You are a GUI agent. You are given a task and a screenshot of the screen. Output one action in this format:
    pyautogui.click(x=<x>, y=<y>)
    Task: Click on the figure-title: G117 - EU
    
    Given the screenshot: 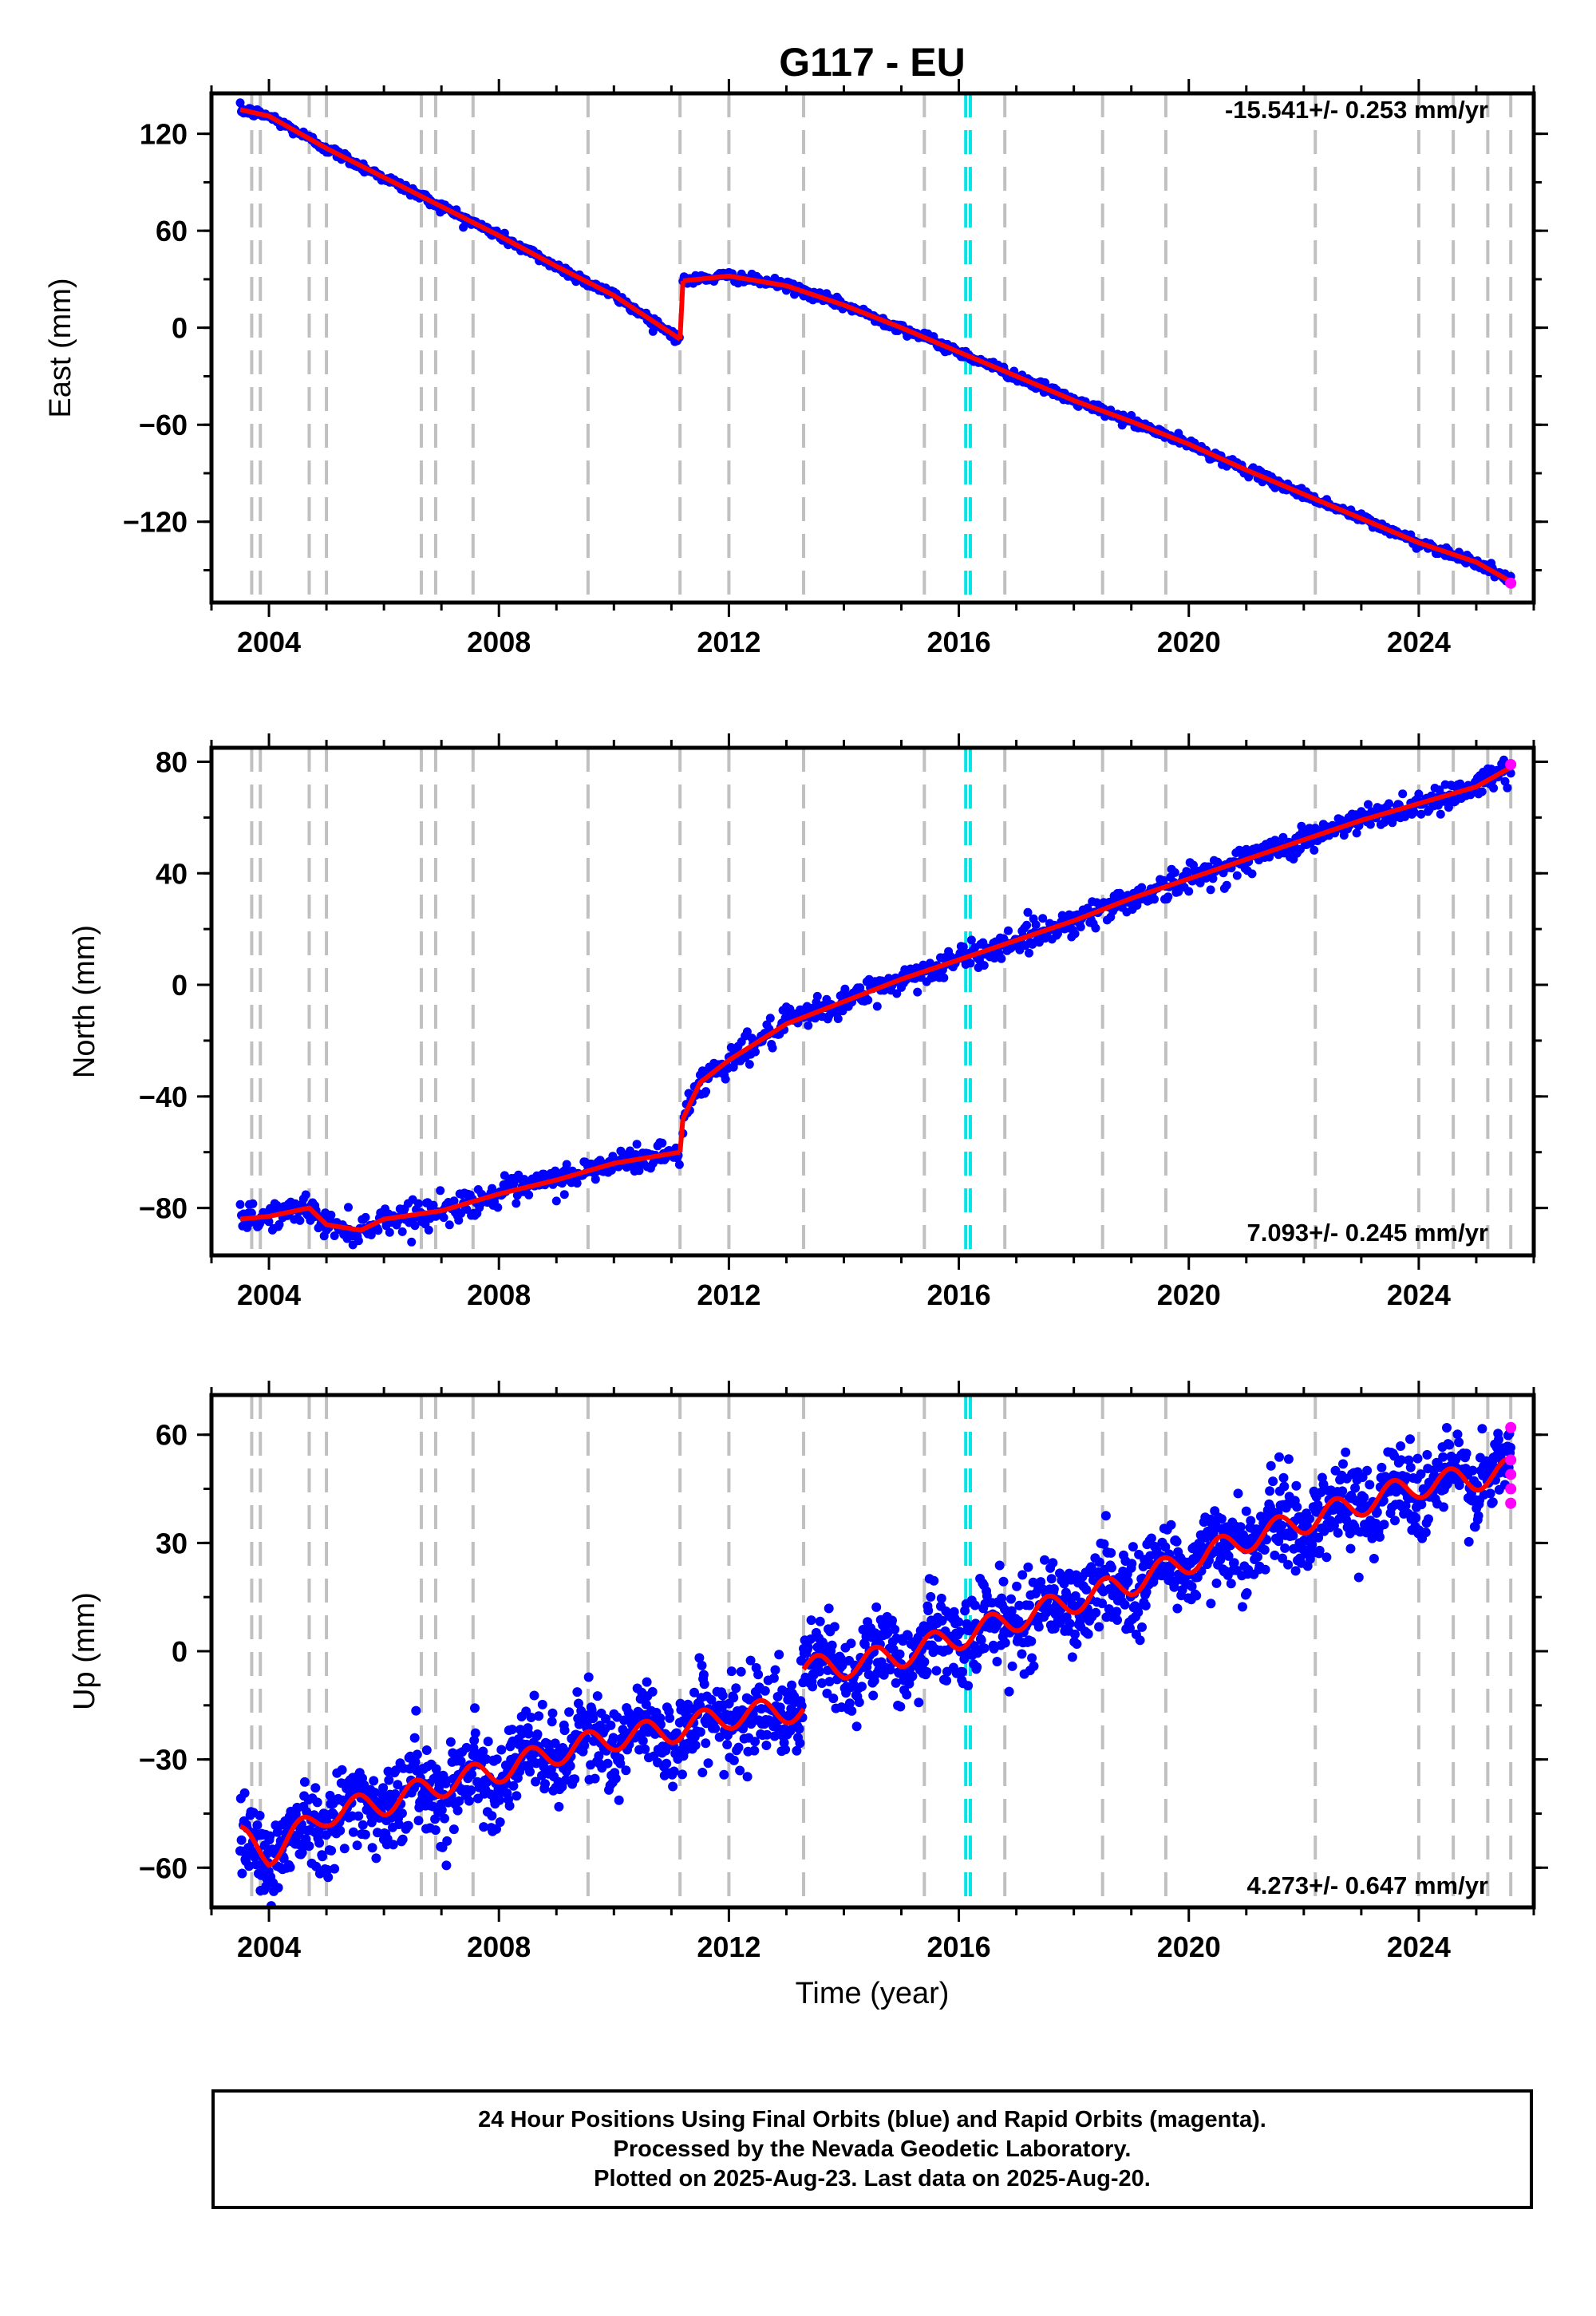 What is the action you would take?
    pyautogui.click(x=872, y=62)
    